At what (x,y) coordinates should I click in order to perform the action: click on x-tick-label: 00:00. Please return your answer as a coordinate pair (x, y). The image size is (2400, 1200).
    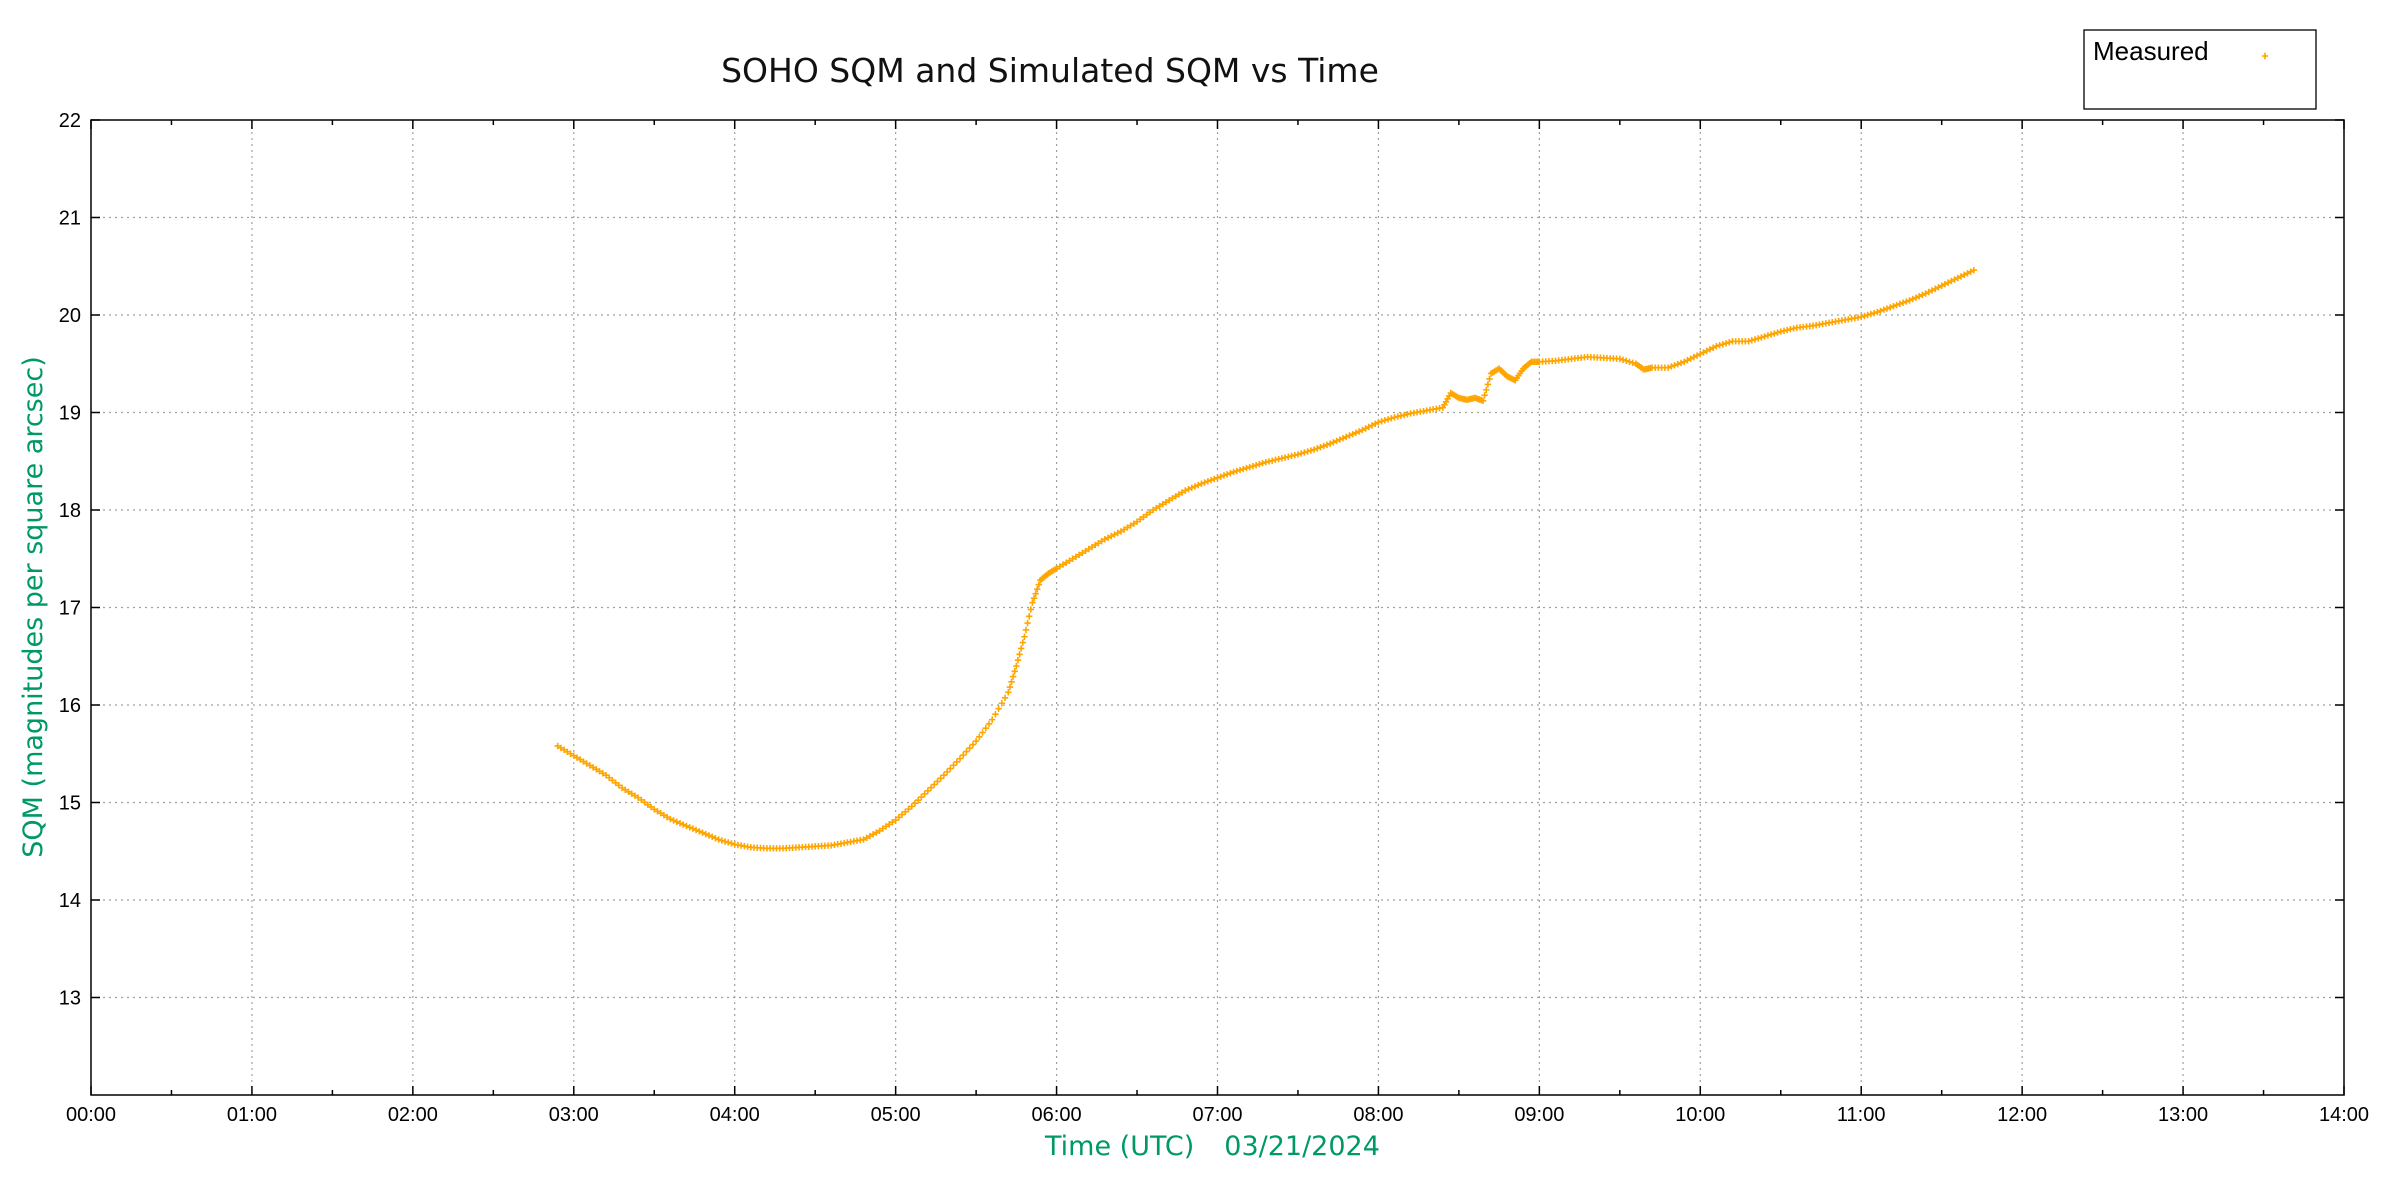
    Looking at the image, I should click on (91, 1115).